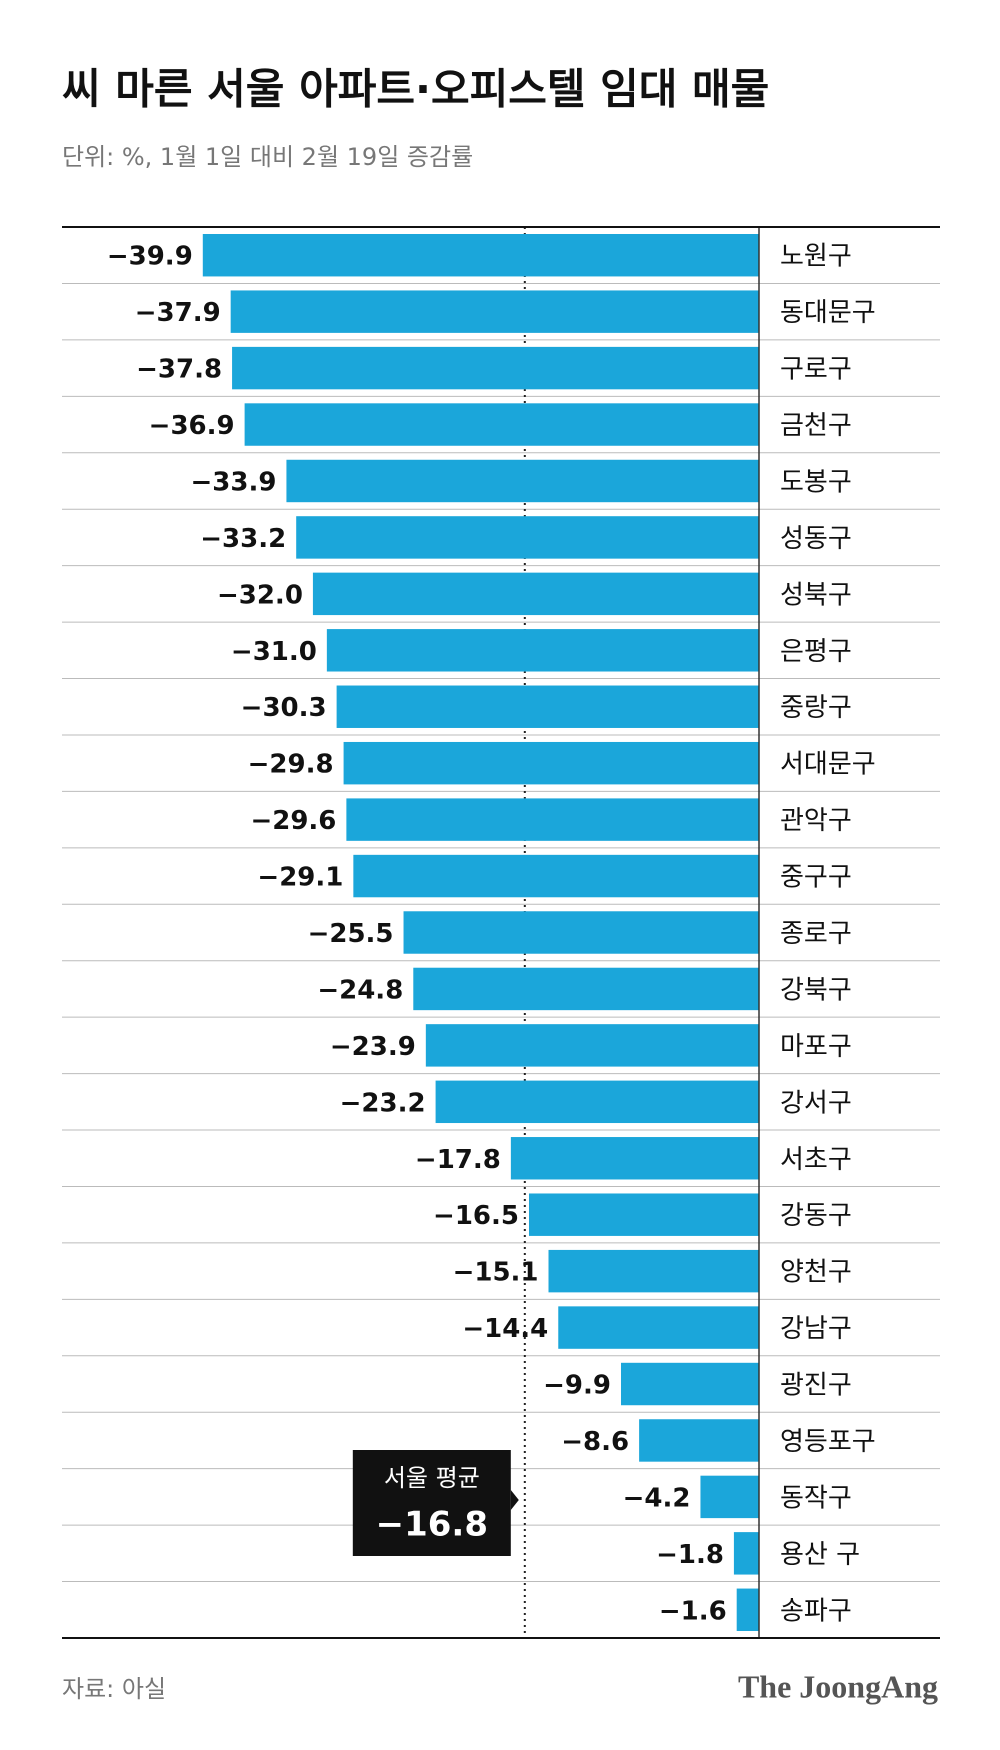 The image size is (1000, 1750). I want to click on value-label: −4.2, so click(657, 1498).